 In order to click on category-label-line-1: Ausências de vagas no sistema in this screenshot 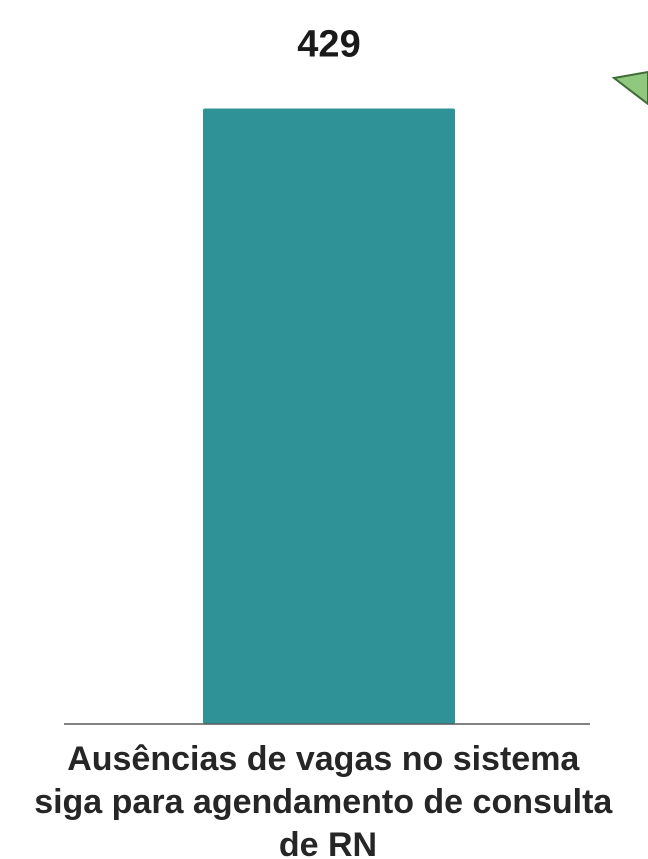, I will do `click(323, 759)`.